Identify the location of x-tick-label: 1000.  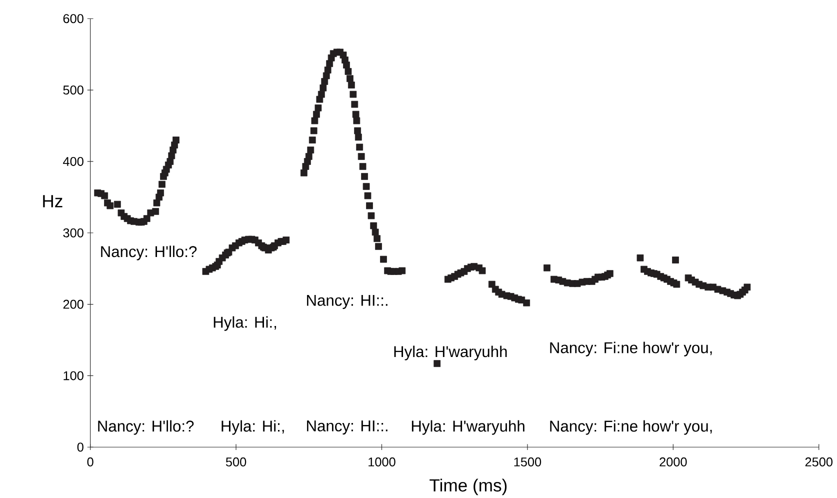
(382, 461).